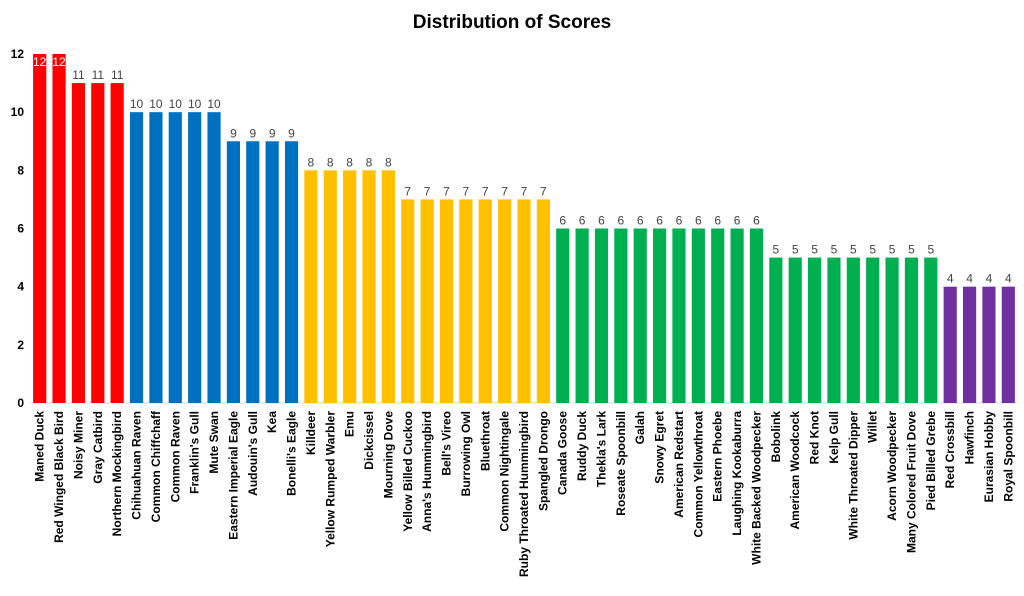 The height and width of the screenshot is (596, 1024). Describe the element at coordinates (408, 471) in the screenshot. I see `x-tick-label: Yellow Billed Cuckoo` at that location.